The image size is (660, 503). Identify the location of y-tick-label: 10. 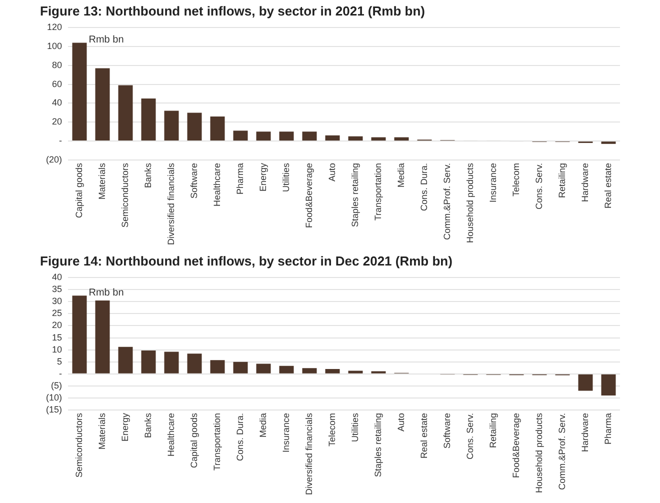
(57, 349).